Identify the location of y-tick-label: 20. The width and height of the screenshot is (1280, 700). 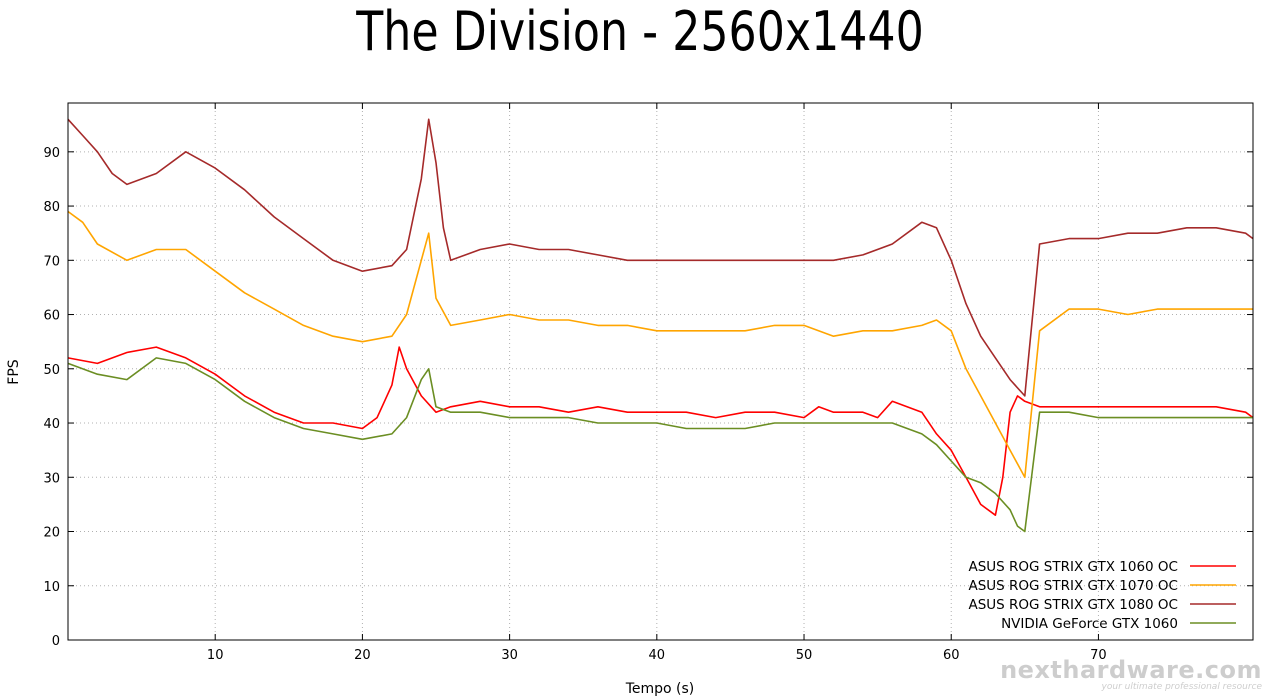
(51, 533).